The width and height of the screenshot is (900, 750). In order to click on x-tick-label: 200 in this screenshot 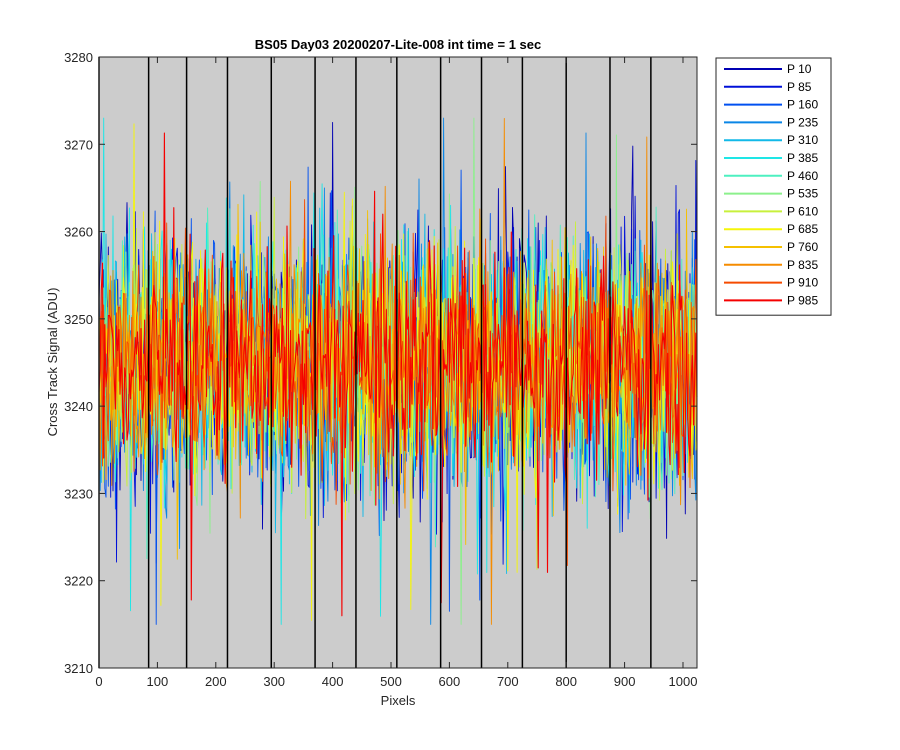, I will do `click(216, 681)`.